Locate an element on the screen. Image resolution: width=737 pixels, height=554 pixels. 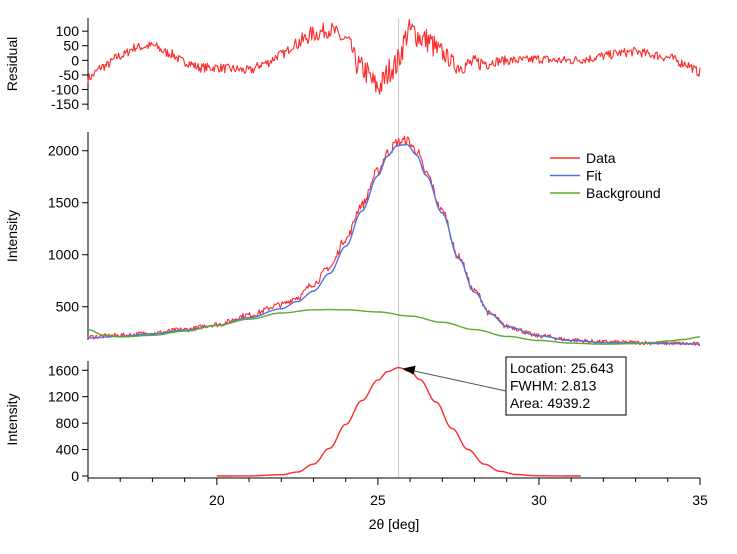
y-tick-label: 500 is located at coordinates (68, 307).